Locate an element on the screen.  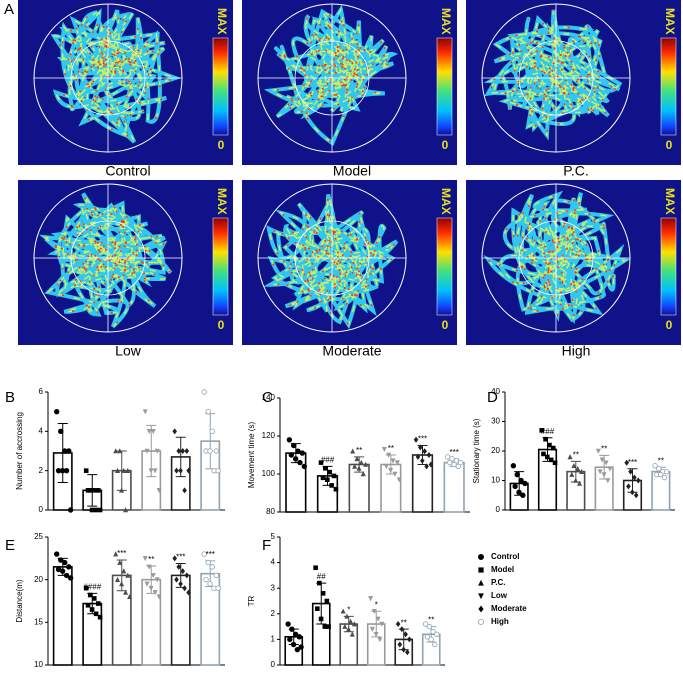
group-label: P.C. is located at coordinates (575, 171).